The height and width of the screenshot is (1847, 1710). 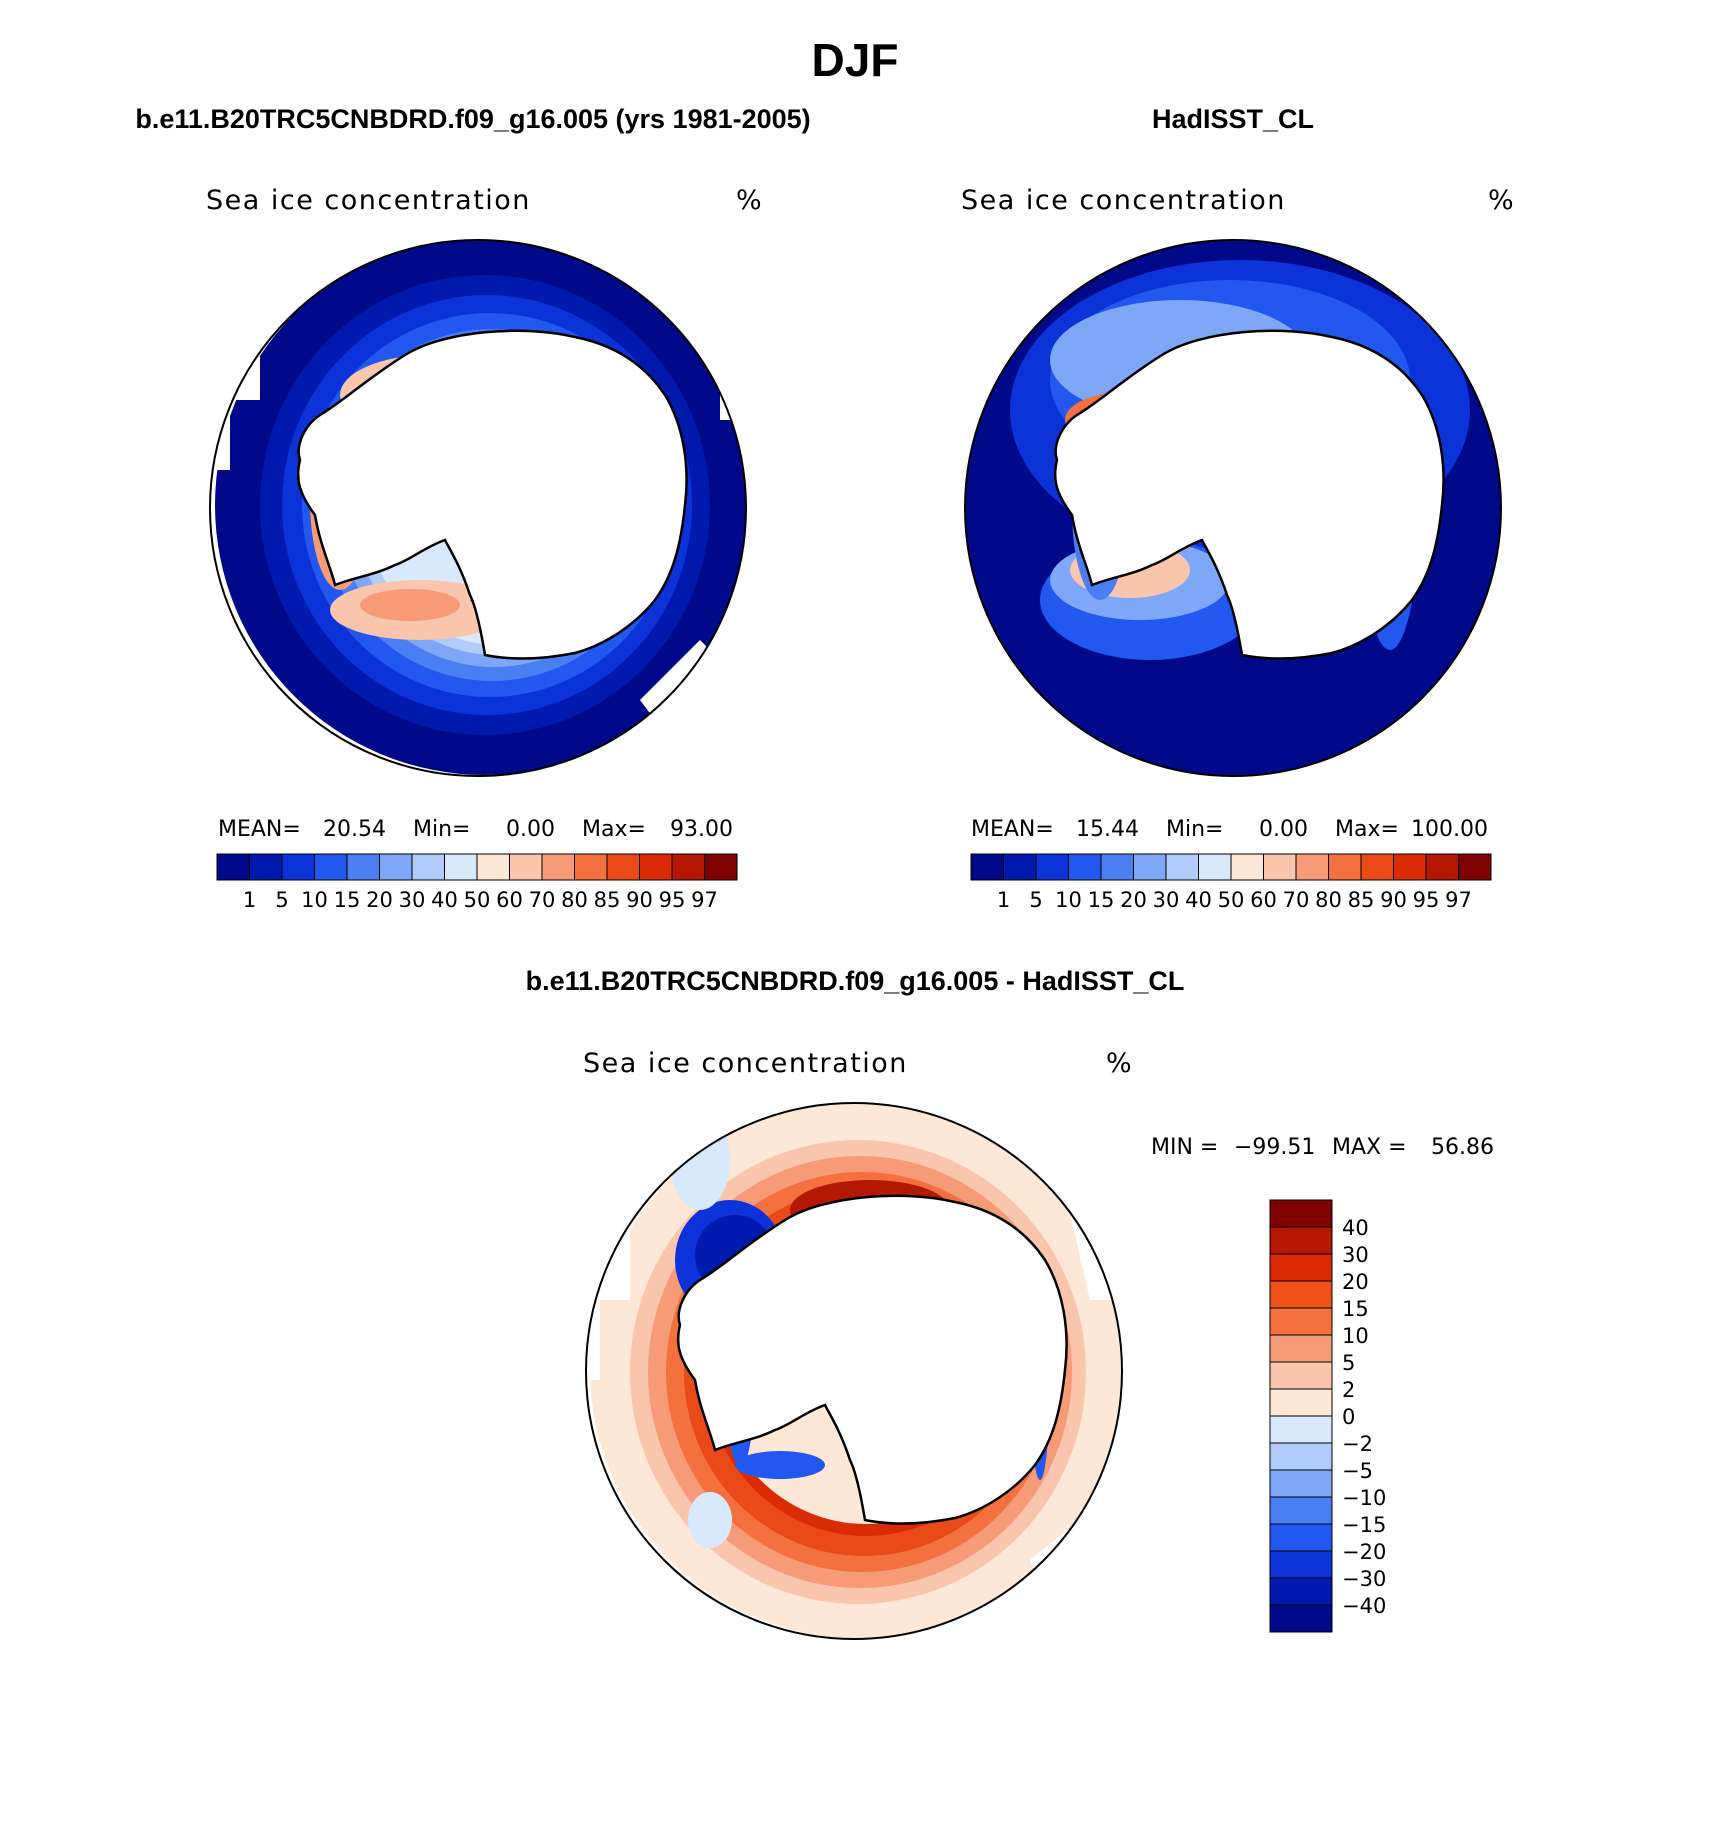 I want to click on diff-map, so click(x=854, y=1371).